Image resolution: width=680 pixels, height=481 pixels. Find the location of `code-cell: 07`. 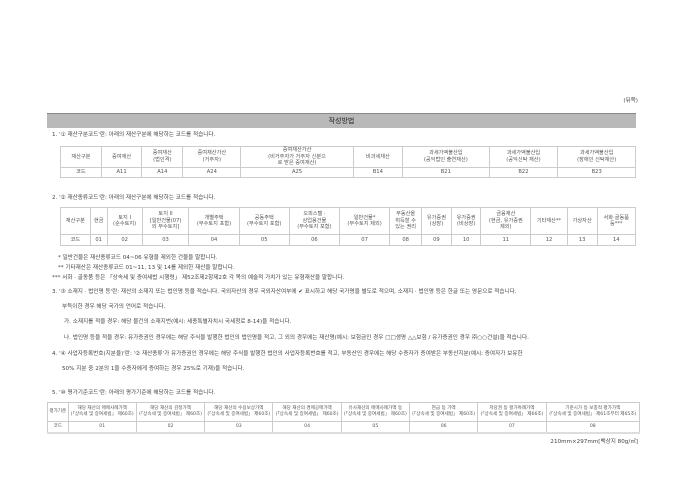

code-cell: 07 is located at coordinates (364, 240).